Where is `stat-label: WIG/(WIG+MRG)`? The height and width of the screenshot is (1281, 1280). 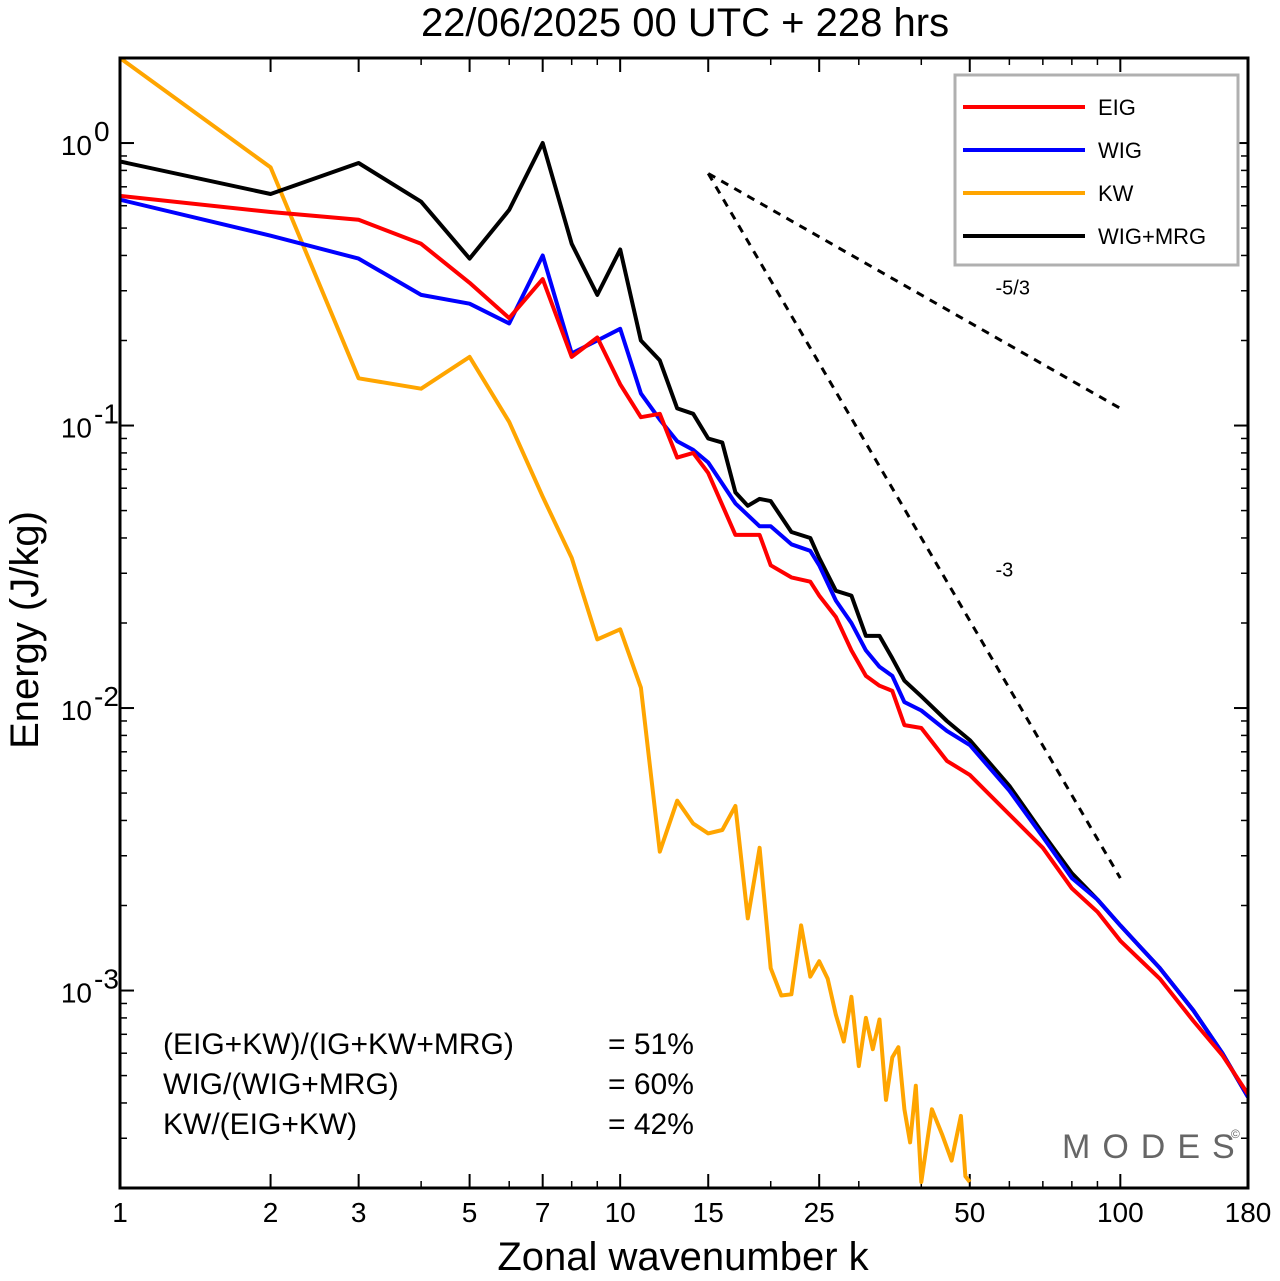 stat-label: WIG/(WIG+MRG) is located at coordinates (281, 1084).